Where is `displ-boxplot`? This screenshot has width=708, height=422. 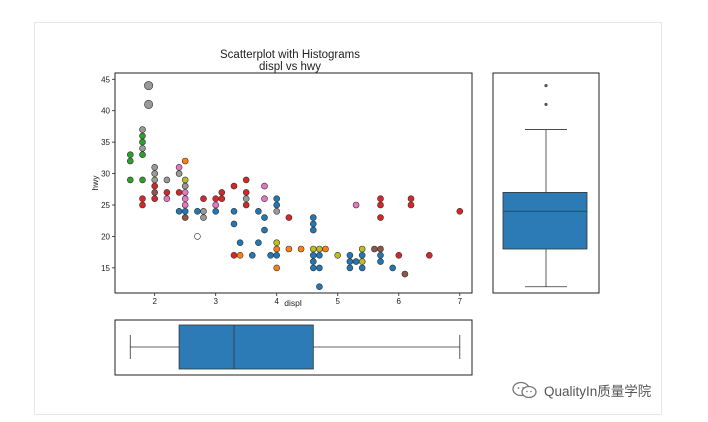 displ-boxplot is located at coordinates (295, 347).